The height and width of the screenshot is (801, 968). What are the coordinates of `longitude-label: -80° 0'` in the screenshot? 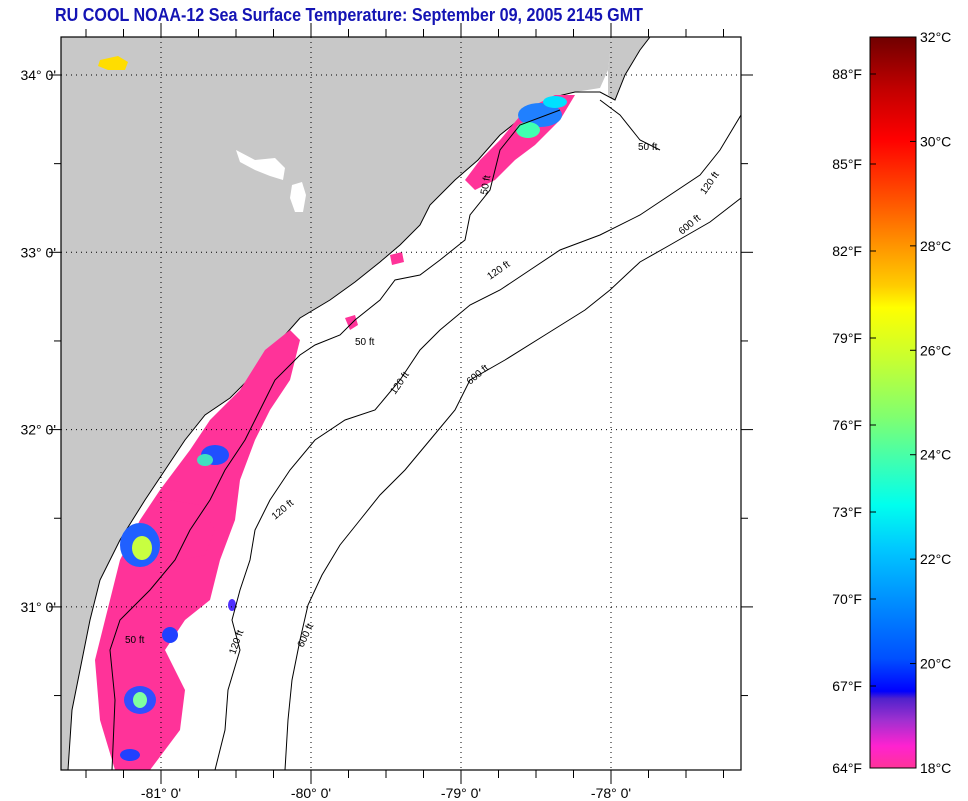 It's located at (311, 793).